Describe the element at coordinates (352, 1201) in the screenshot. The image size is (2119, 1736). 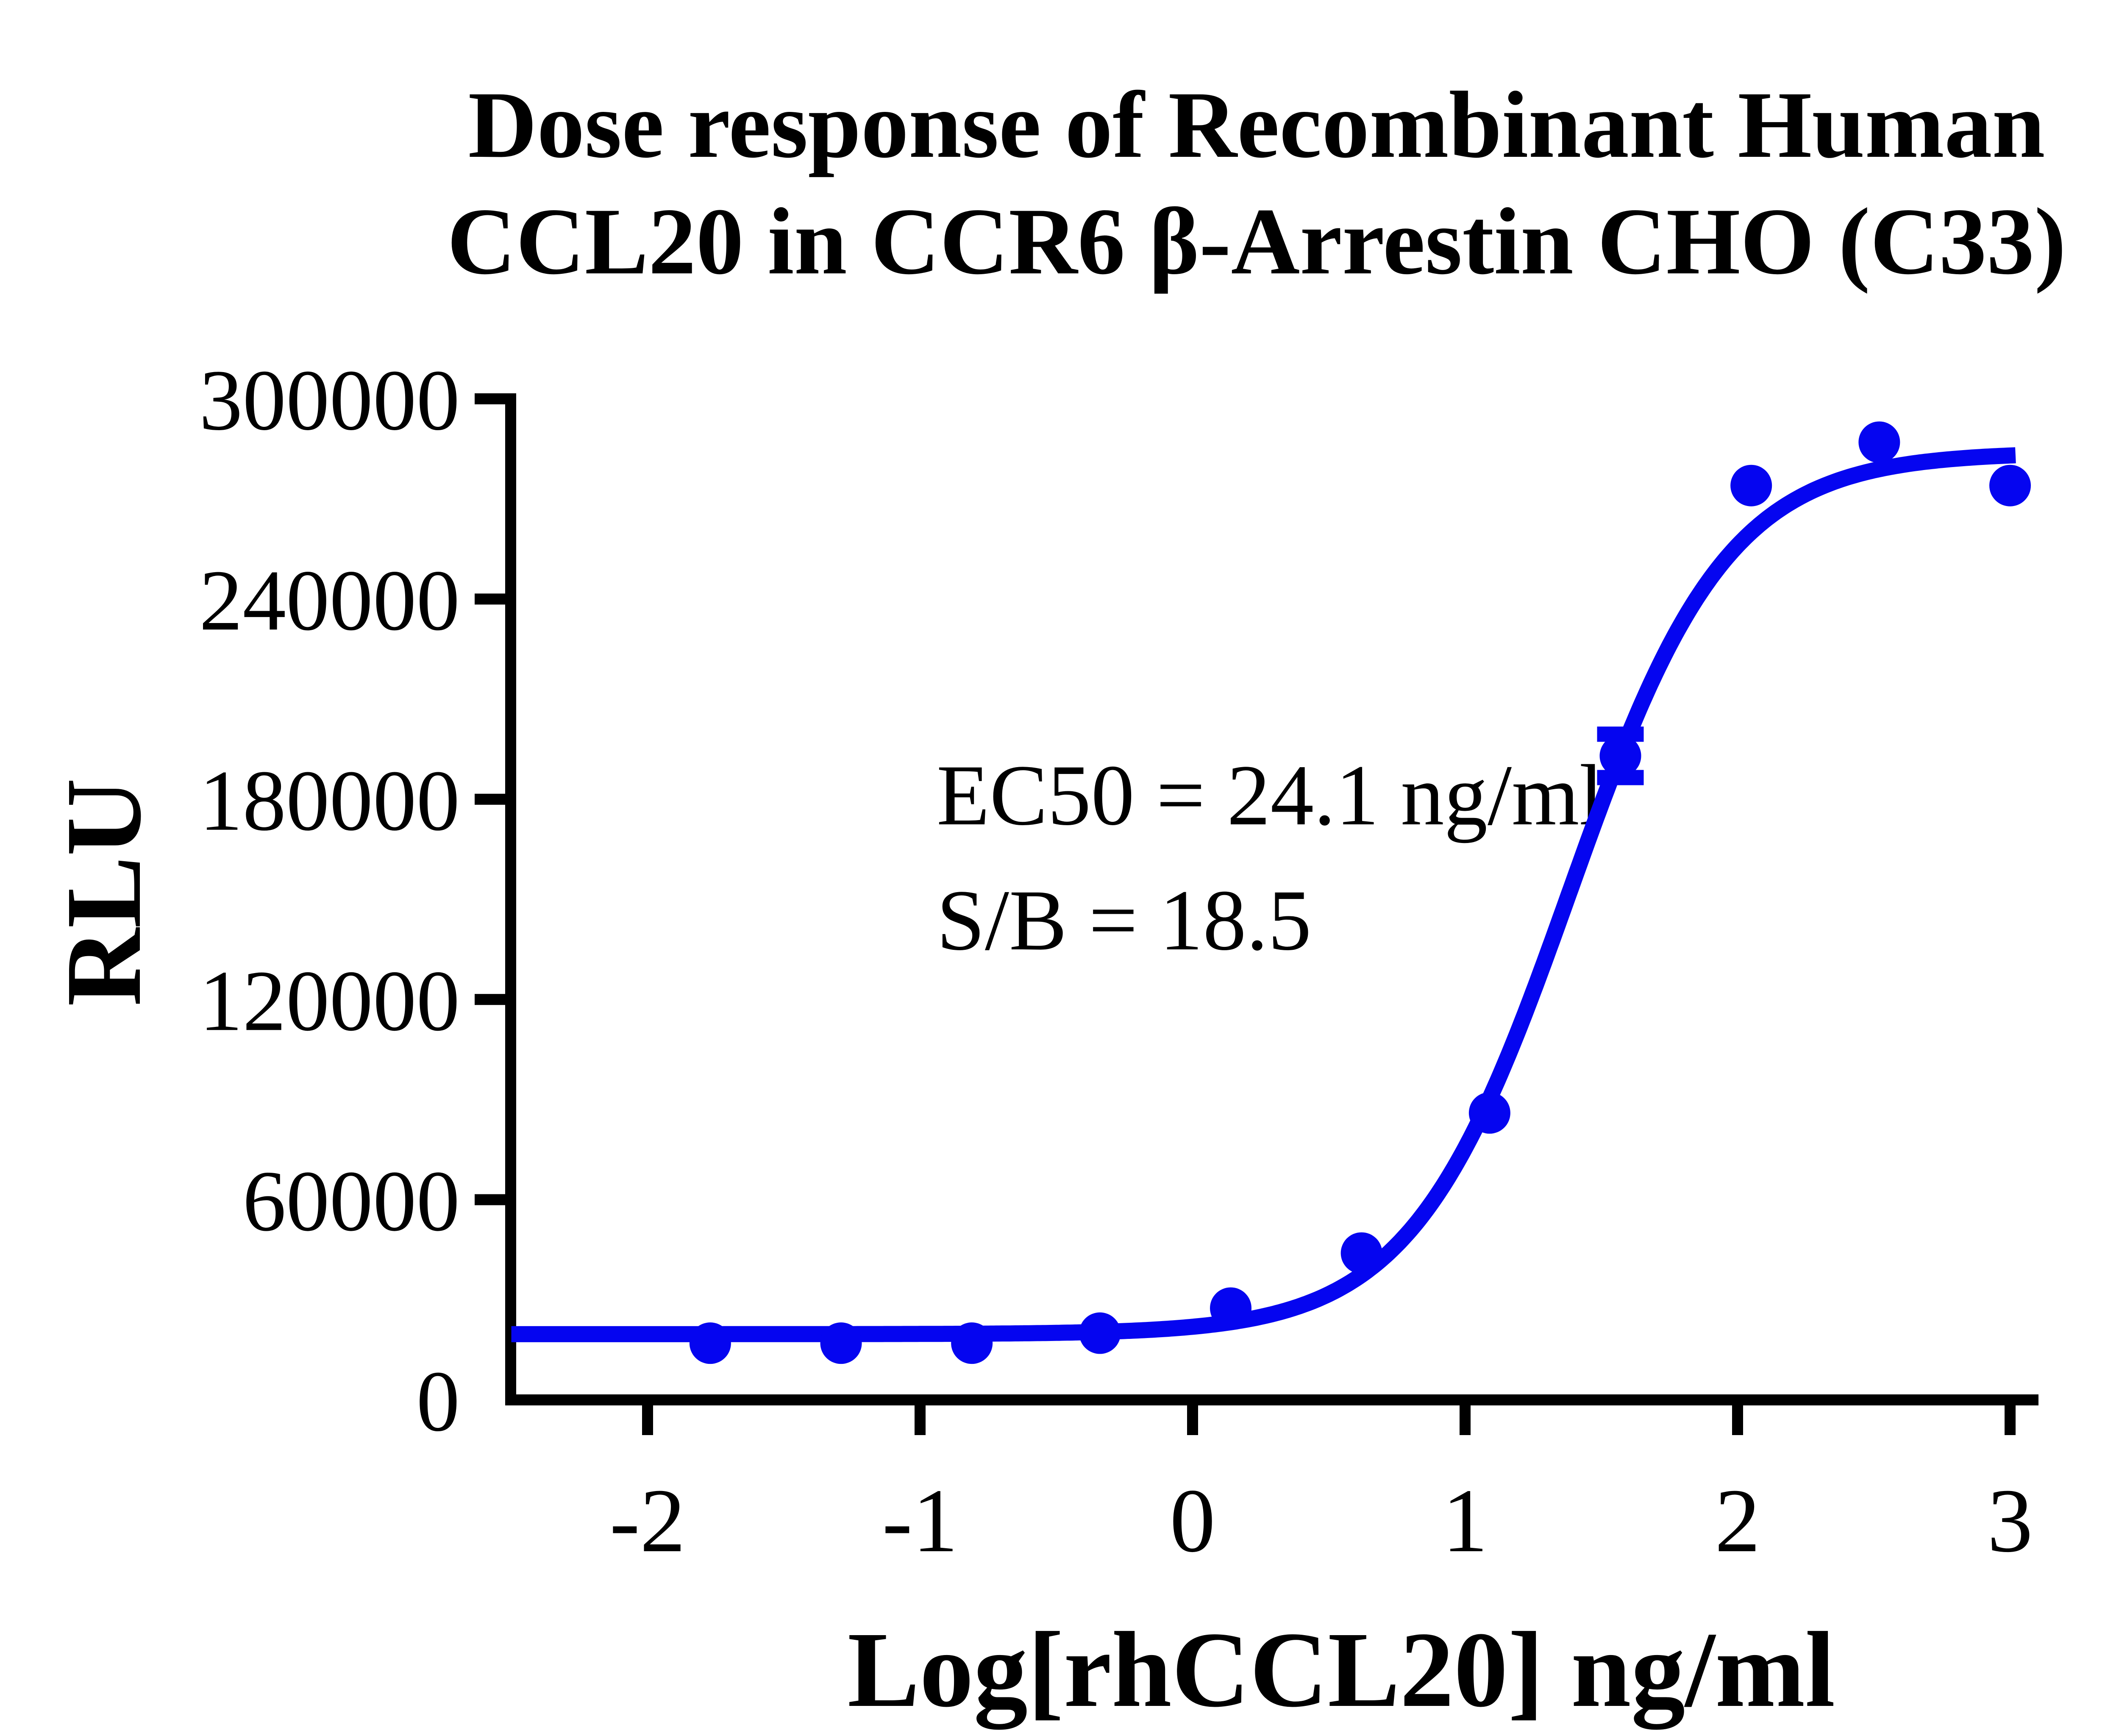
I see `y-tick-label: 60000` at that location.